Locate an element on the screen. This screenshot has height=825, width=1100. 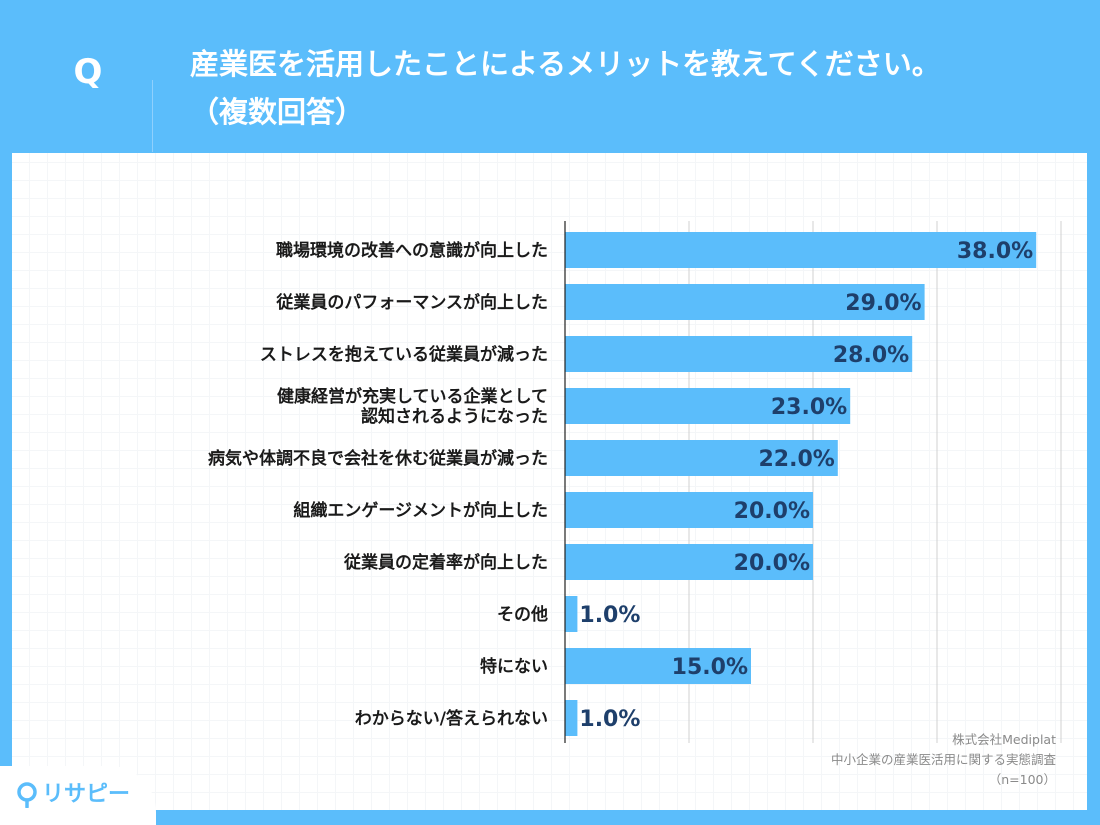
brand-logo: リサピー is located at coordinates (73, 795).